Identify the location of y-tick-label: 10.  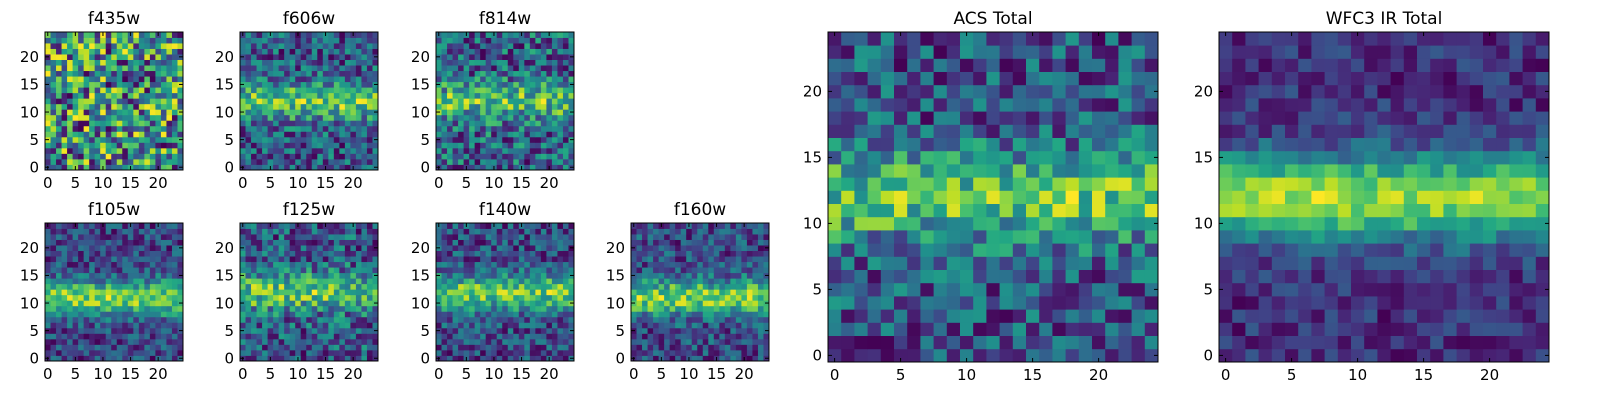
(615, 303).